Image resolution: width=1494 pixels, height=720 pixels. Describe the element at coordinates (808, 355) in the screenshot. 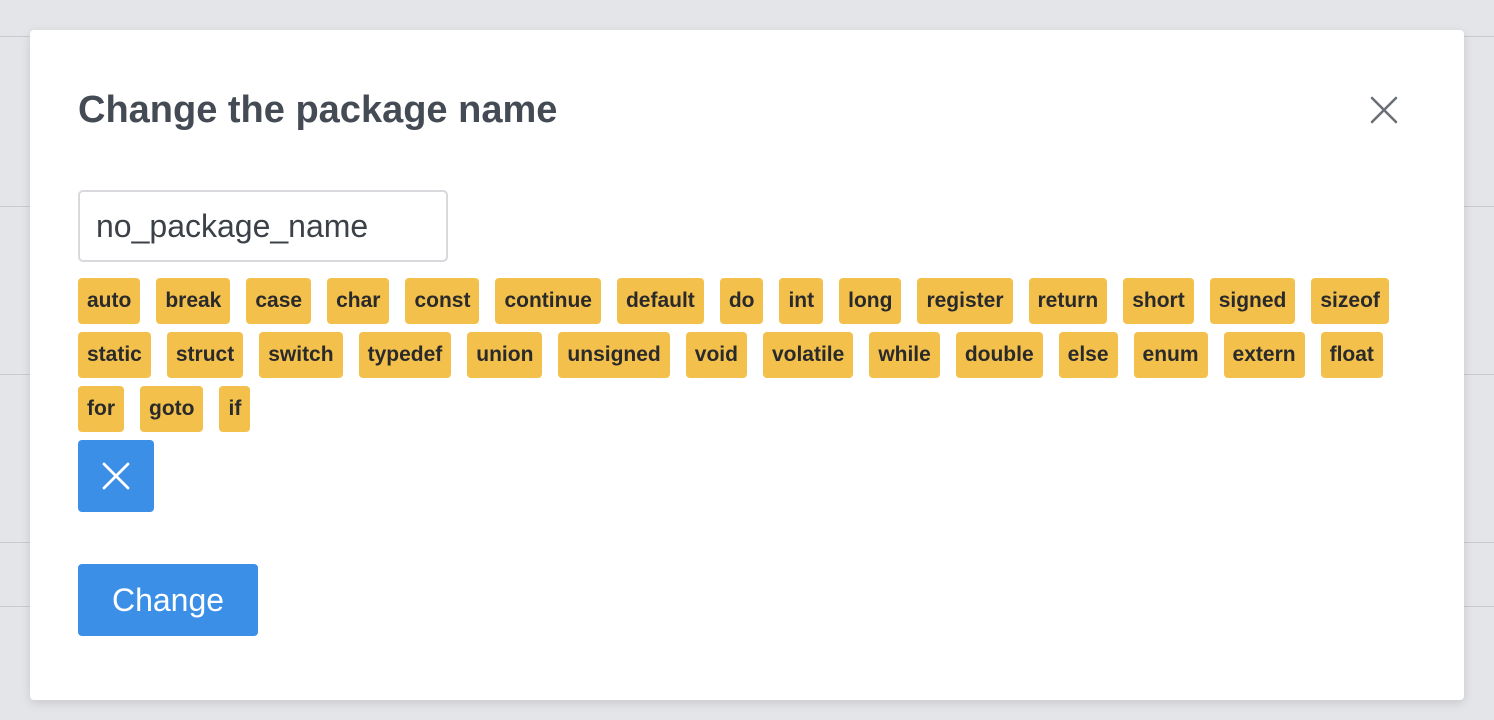

I see `keyword-tag: volatile` at that location.